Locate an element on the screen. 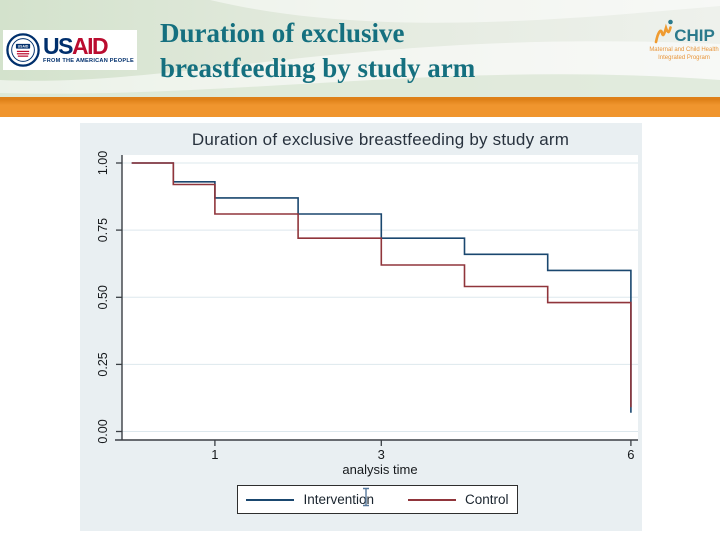 The image size is (720, 540). legend-label-control: Control is located at coordinates (487, 499).